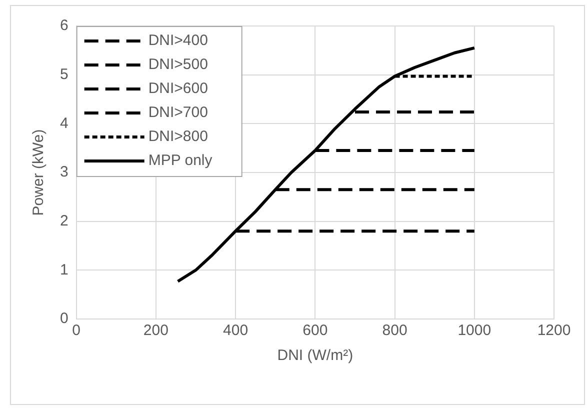 The height and width of the screenshot is (408, 587). What do you see at coordinates (64, 25) in the screenshot?
I see `y-tick-label: 6` at bounding box center [64, 25].